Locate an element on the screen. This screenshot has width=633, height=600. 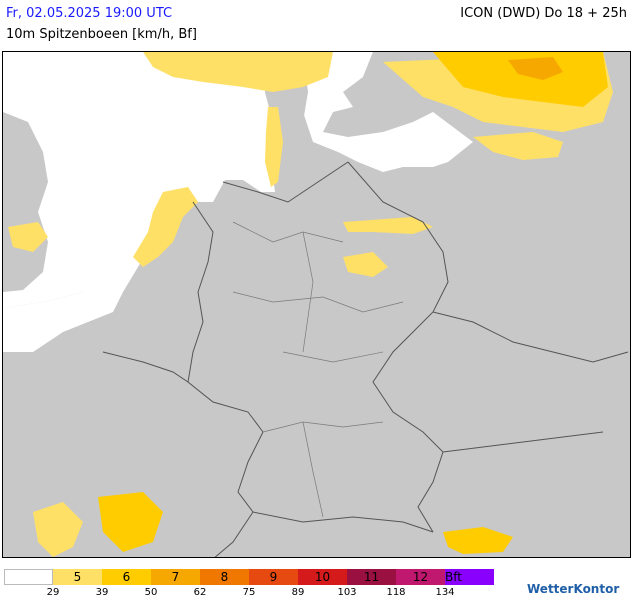
gust-zone-netherlands-coast is located at coordinates (165, 227).